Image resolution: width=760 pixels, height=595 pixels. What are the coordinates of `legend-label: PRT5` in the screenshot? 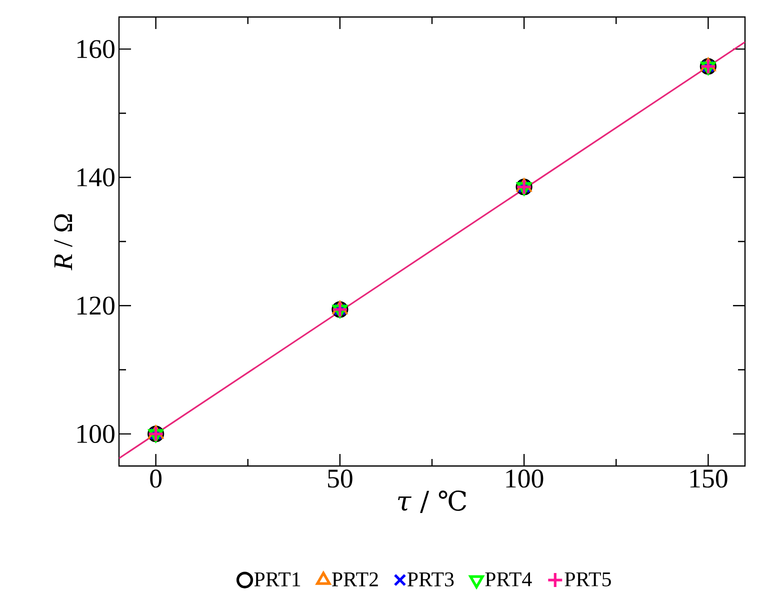 It's located at (587, 579).